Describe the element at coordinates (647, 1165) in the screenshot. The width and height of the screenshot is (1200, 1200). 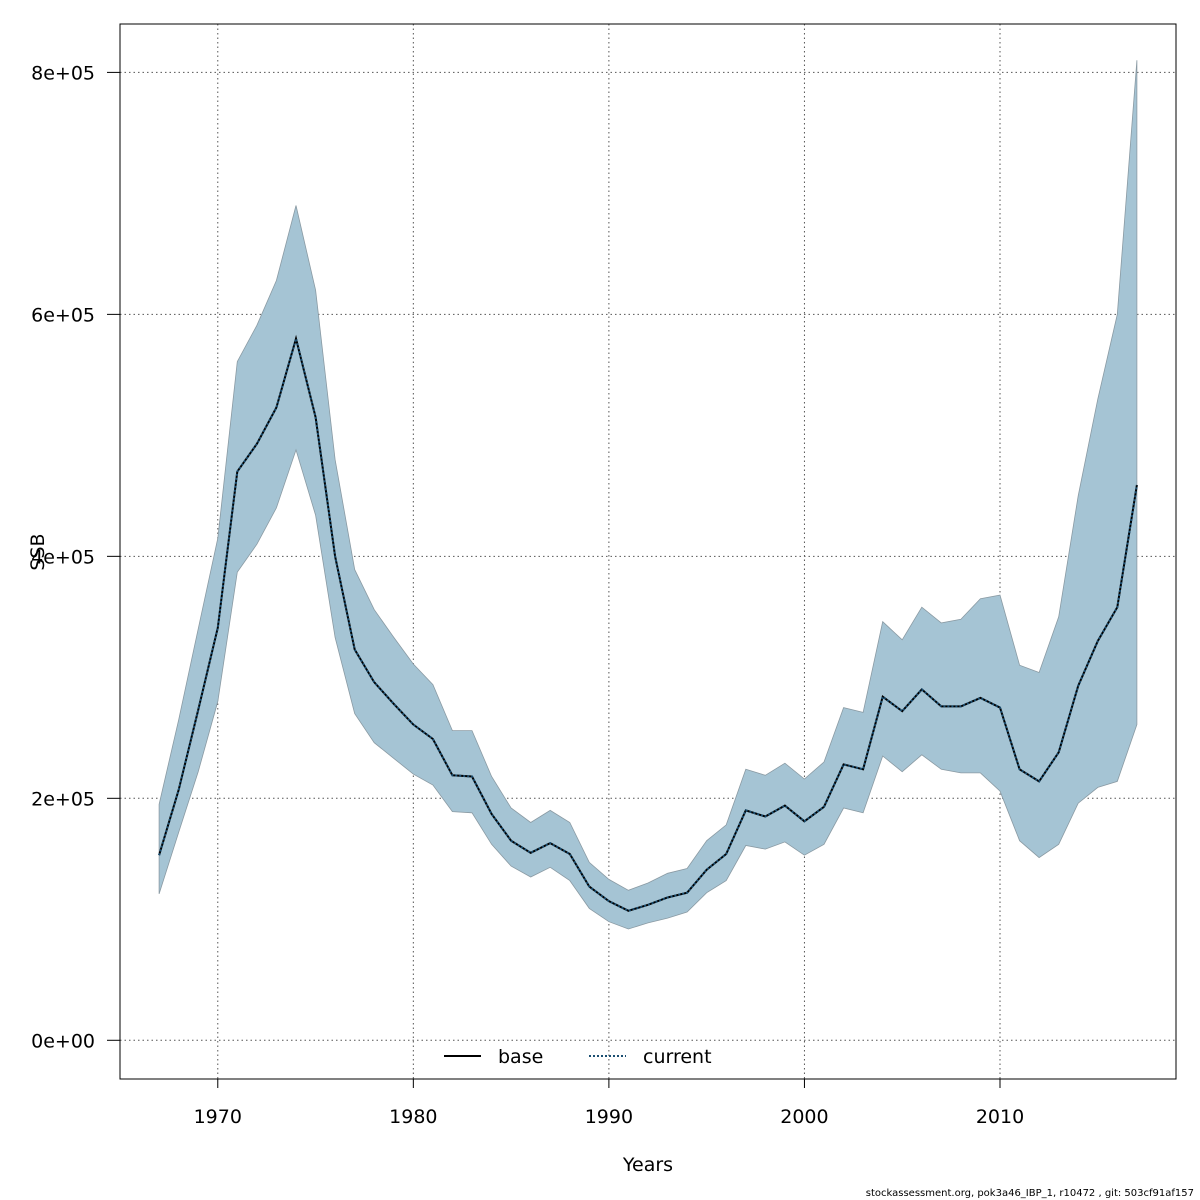
I see `x-axis-title: Years` at that location.